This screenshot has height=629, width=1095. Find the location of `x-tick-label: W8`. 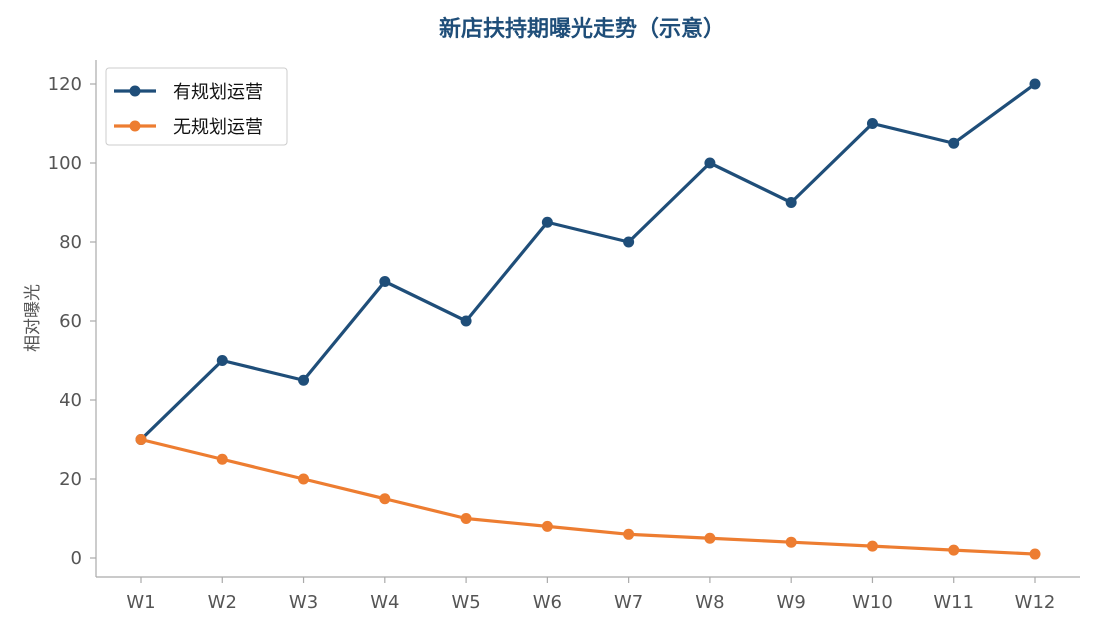

x-tick-label: W8 is located at coordinates (709, 602).